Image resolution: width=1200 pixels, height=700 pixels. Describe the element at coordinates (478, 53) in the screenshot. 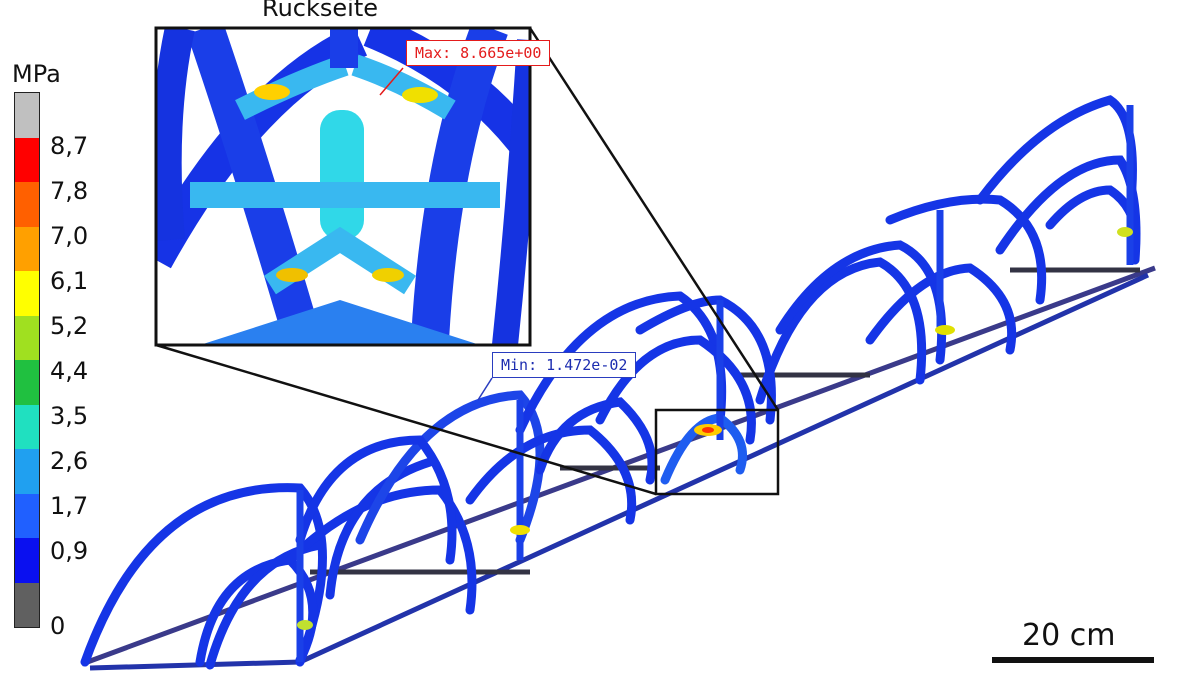

I see `max-value-probe: Max: 8.665e+00` at that location.